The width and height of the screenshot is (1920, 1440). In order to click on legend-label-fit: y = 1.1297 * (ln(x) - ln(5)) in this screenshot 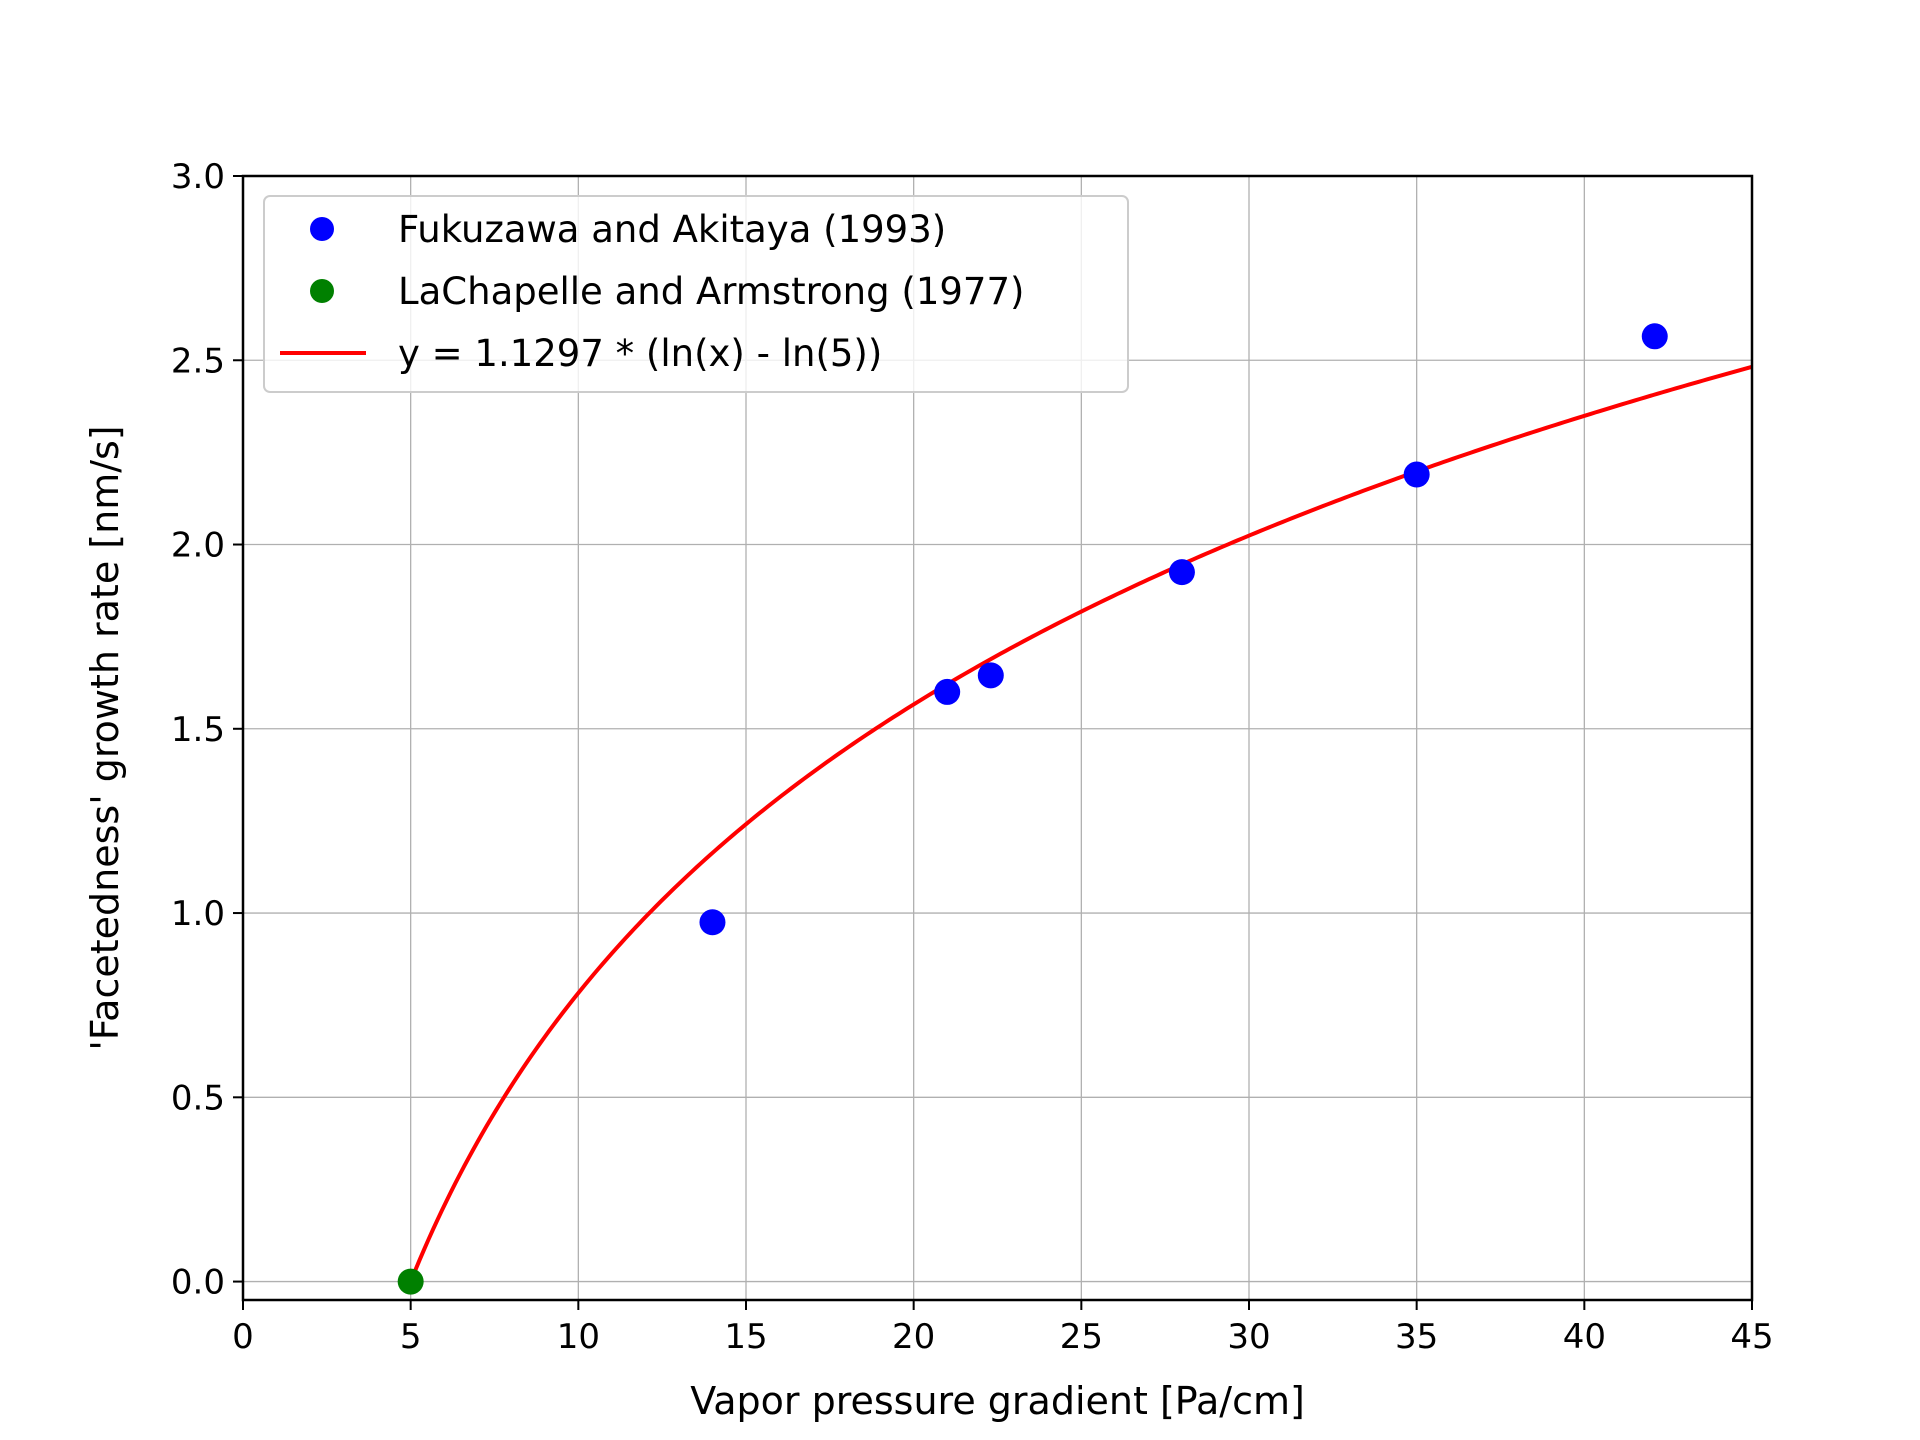, I will do `click(640, 353)`.